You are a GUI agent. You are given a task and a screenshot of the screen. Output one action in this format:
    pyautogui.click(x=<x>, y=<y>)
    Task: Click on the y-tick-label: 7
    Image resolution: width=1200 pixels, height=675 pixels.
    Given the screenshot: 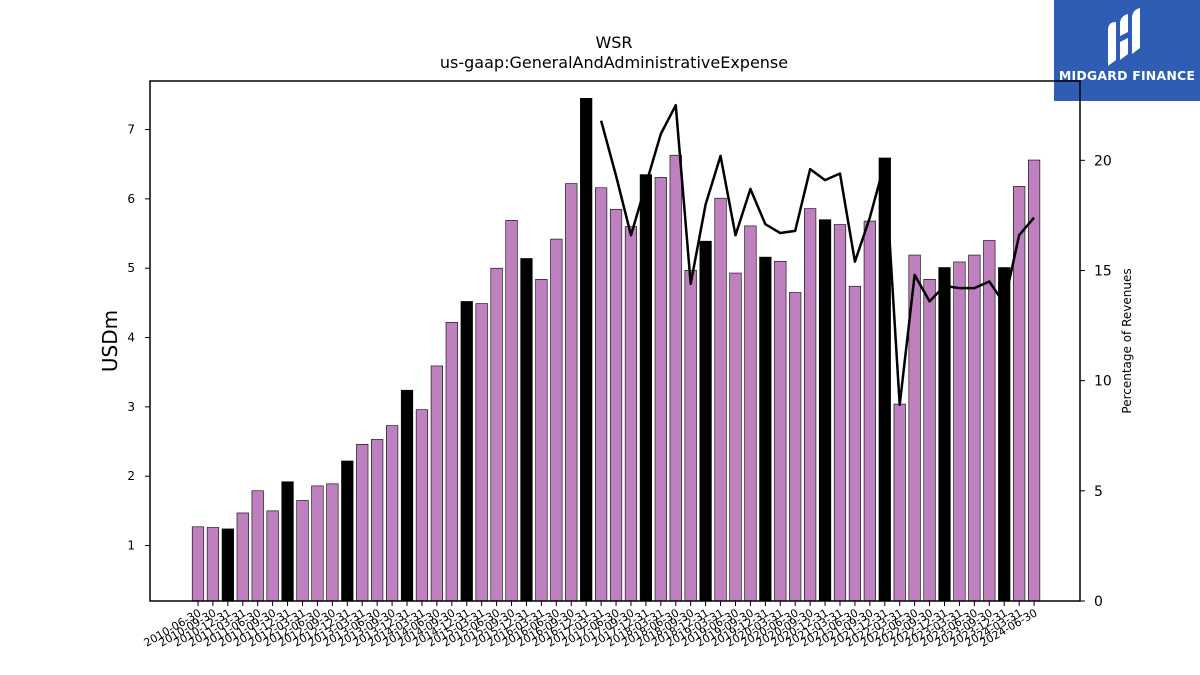 What is the action you would take?
    pyautogui.click(x=131, y=130)
    